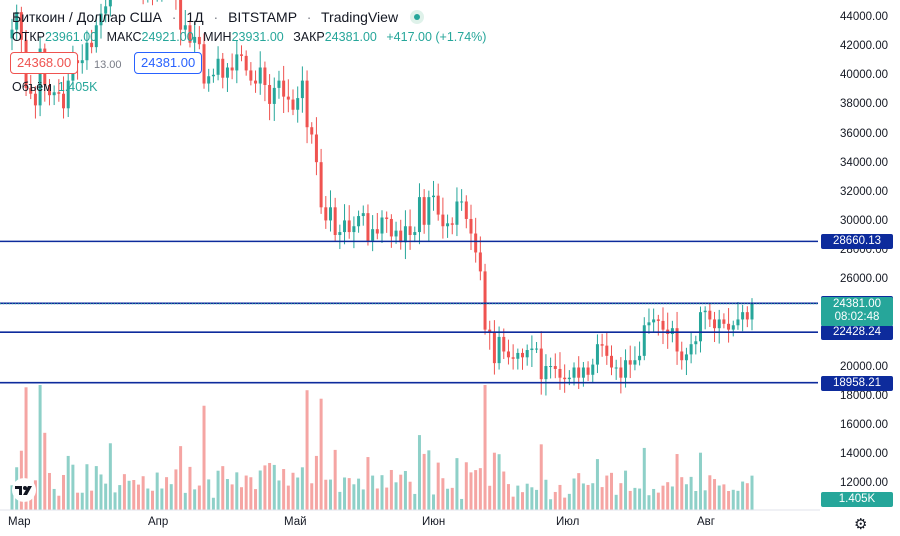  I want to click on sell-button: 24368.00, so click(44, 63).